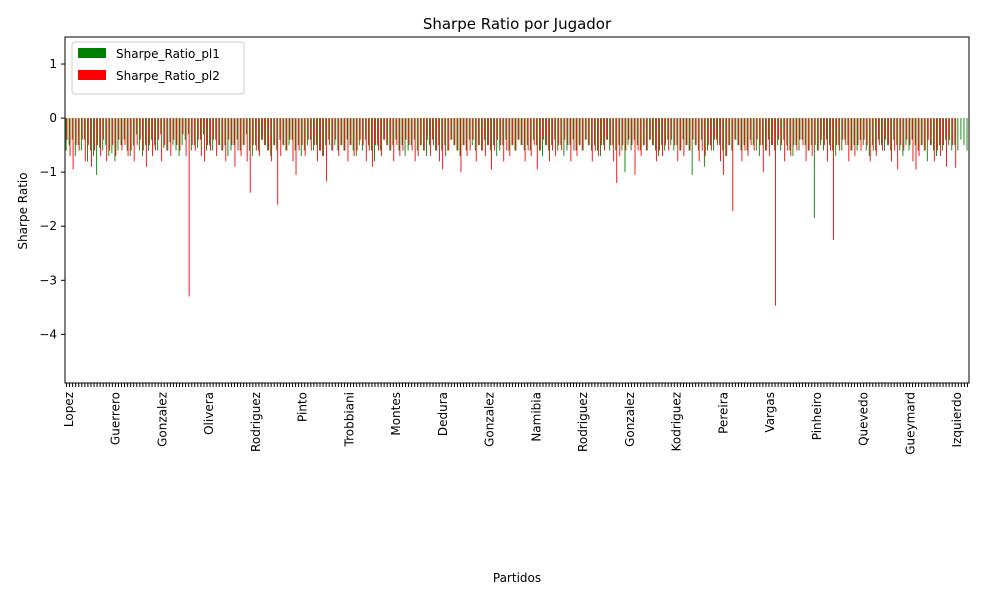  Describe the element at coordinates (48, 334) in the screenshot. I see `y-tick-label: −4` at that location.